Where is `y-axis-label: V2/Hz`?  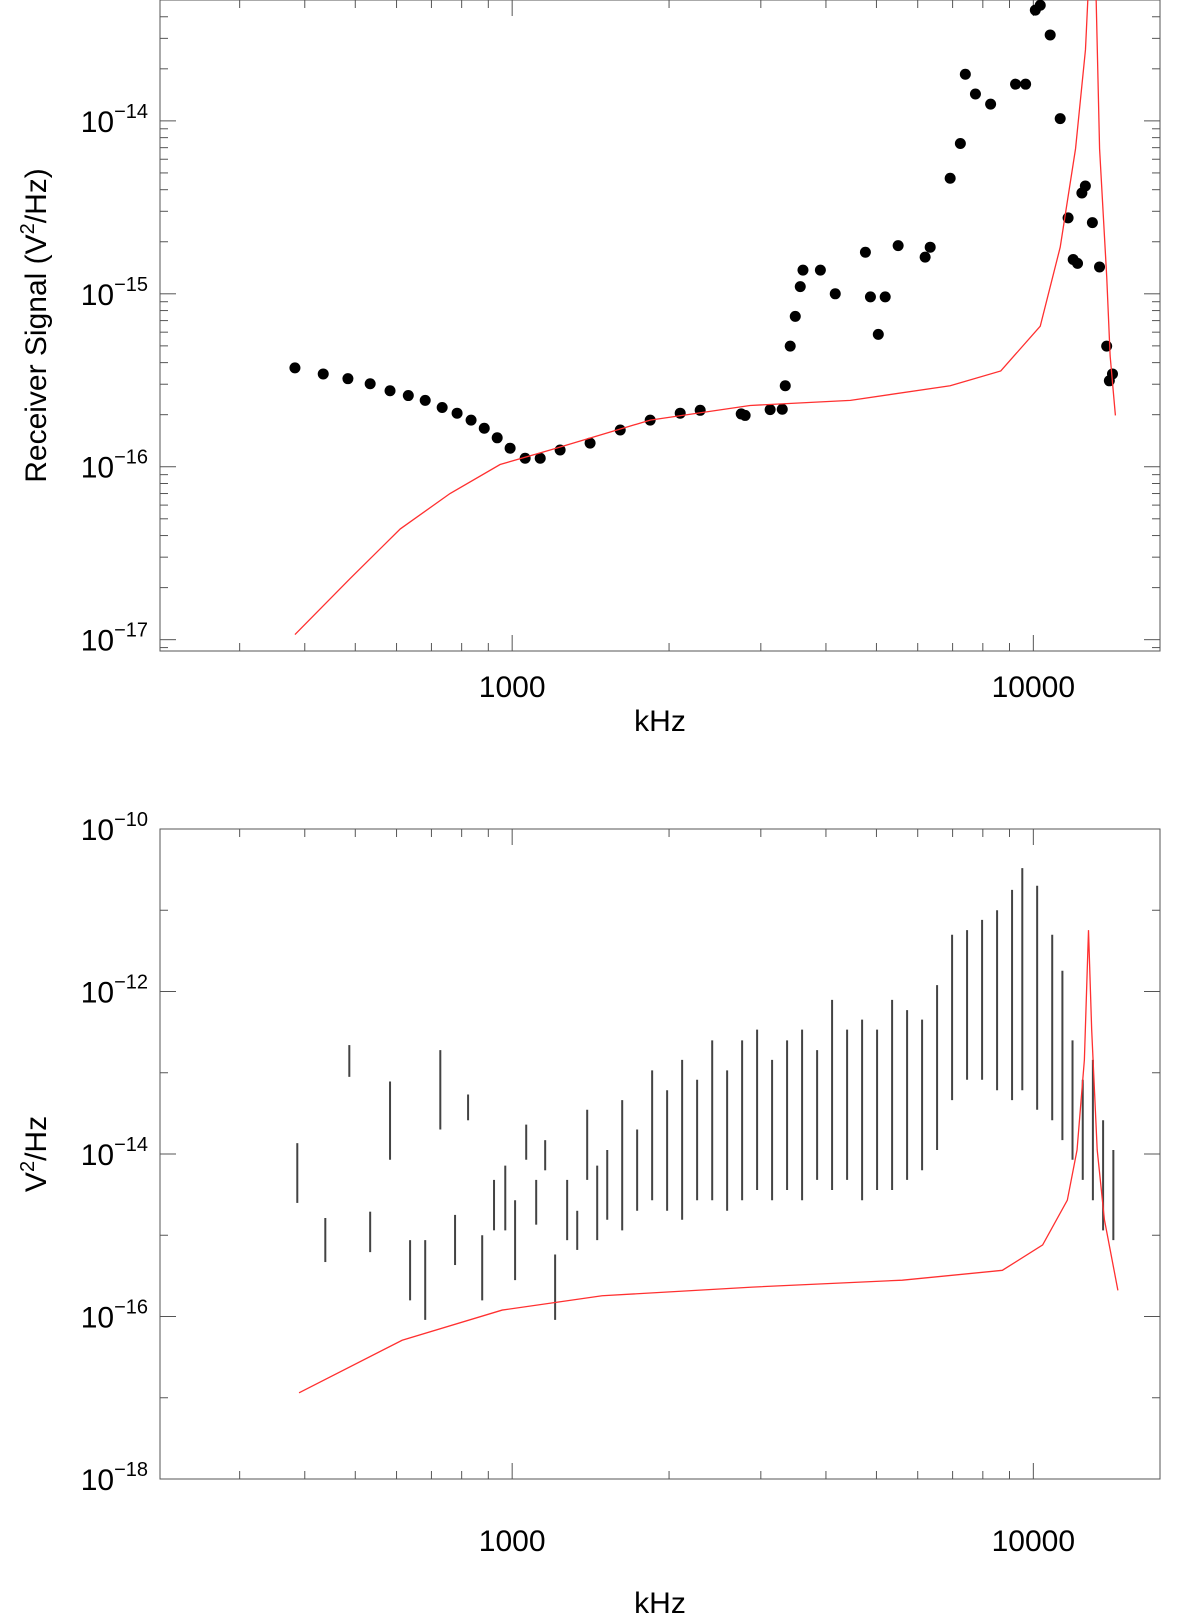
y-axis-label: V2/Hz is located at coordinates (35, 1154).